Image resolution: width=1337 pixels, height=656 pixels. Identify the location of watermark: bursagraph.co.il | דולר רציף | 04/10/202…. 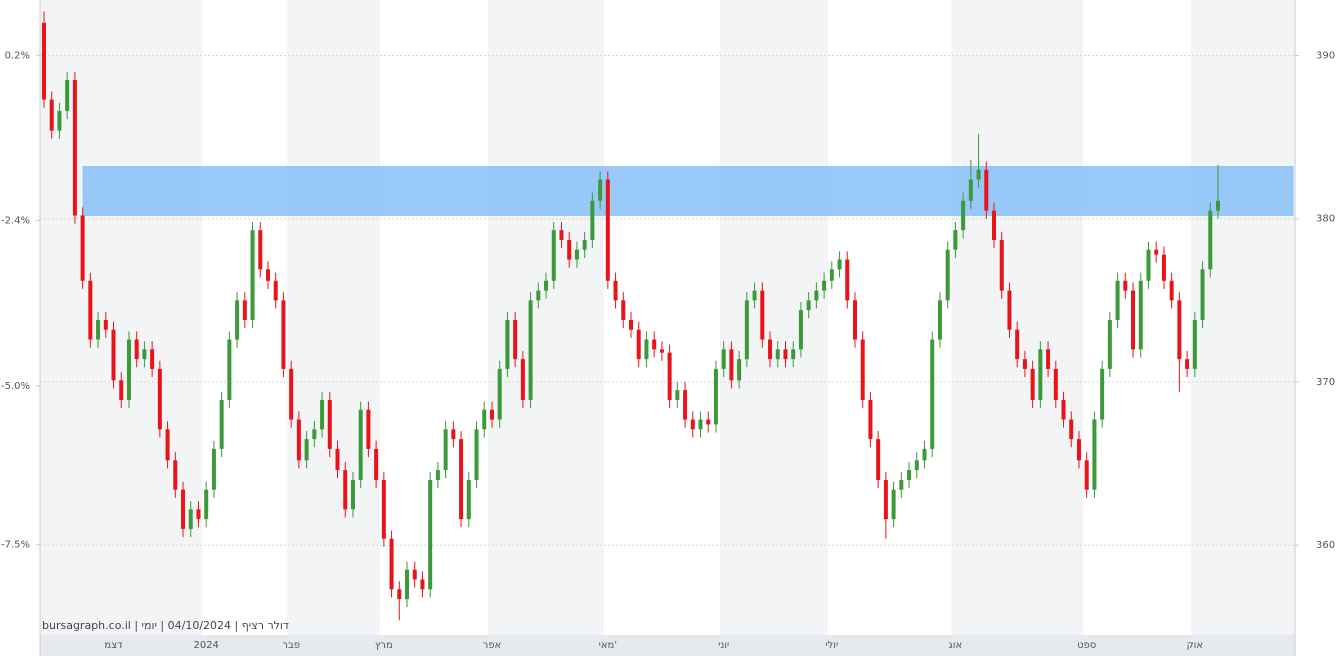
(165, 625).